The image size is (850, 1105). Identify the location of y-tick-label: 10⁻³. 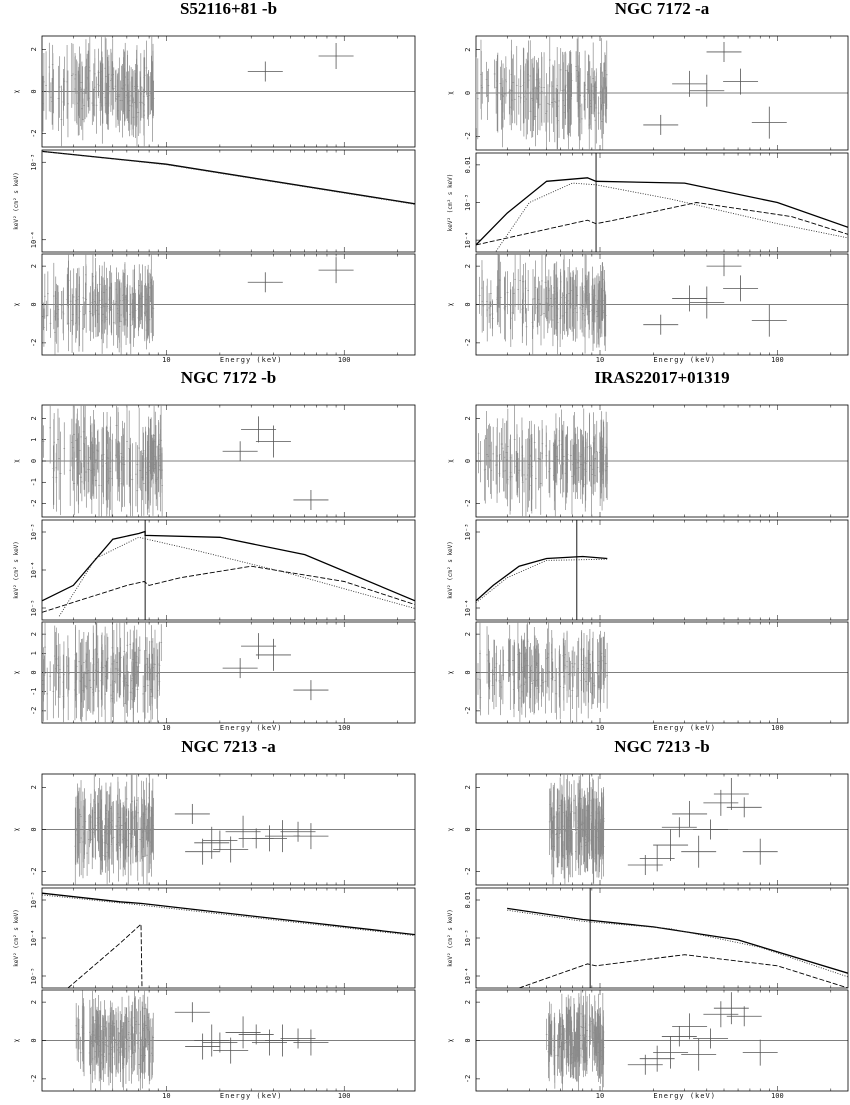
(468, 938).